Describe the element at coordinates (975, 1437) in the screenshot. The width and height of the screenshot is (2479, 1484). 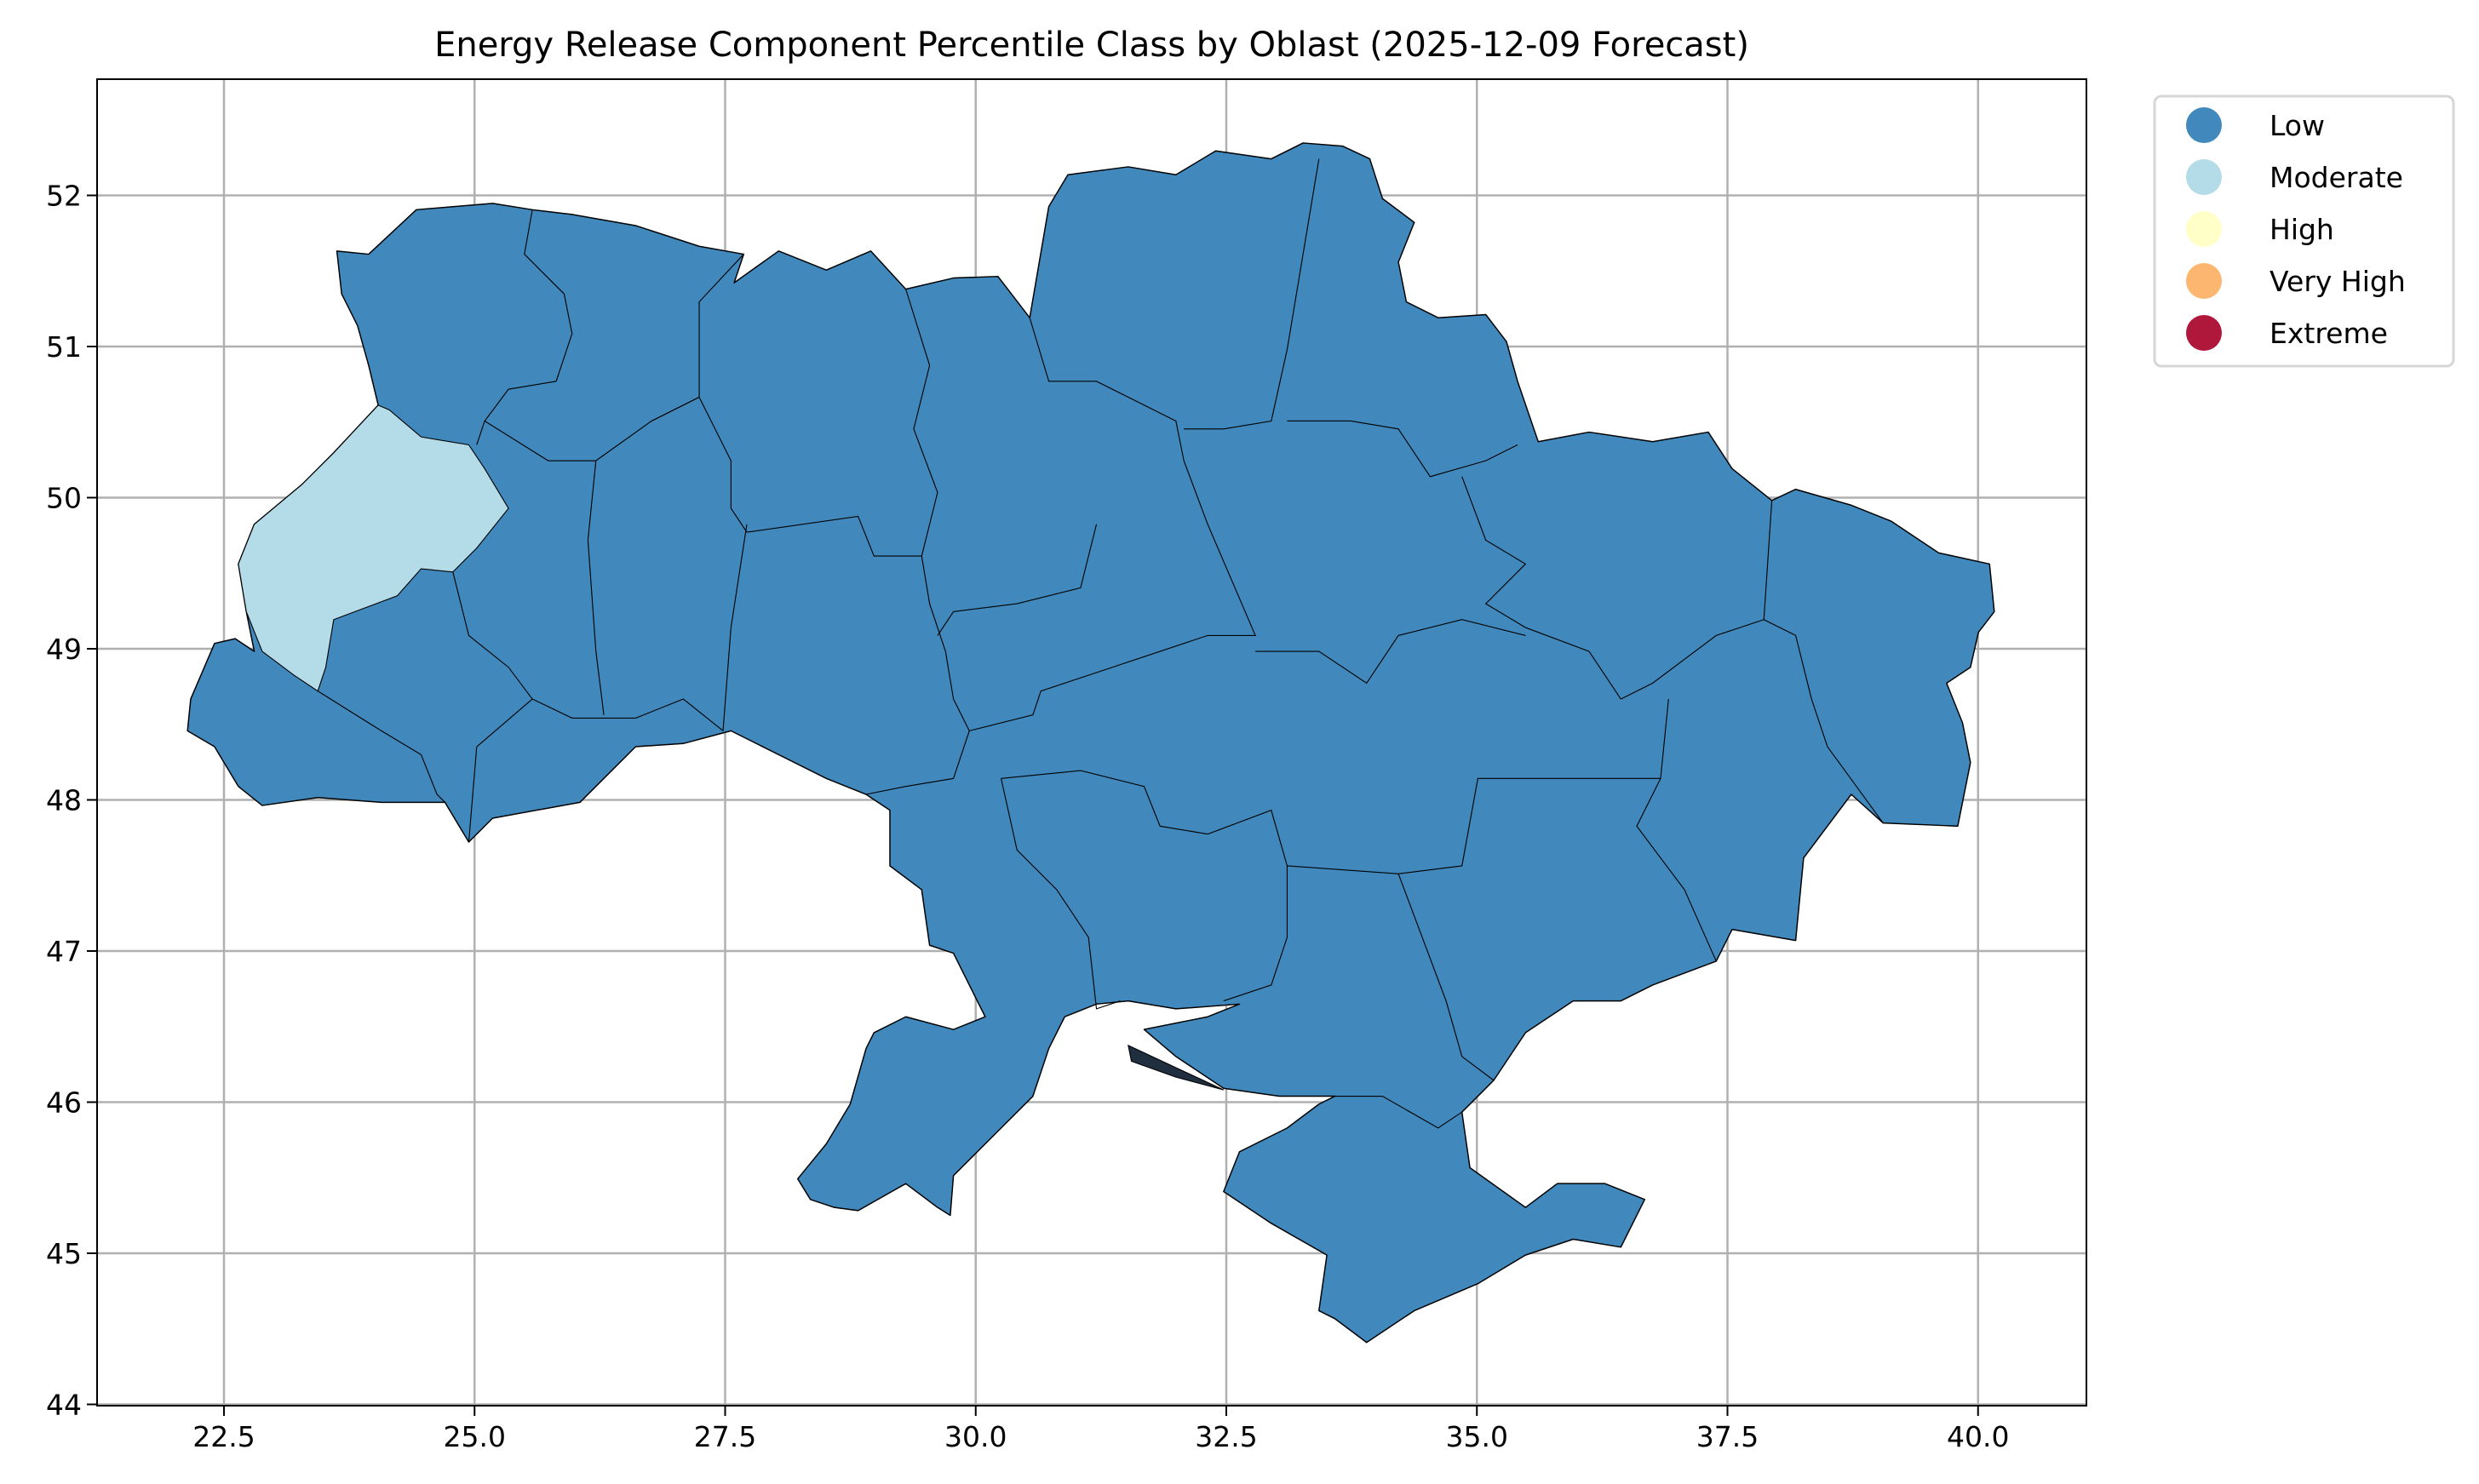
I see `x-tick-label: 30.0` at that location.